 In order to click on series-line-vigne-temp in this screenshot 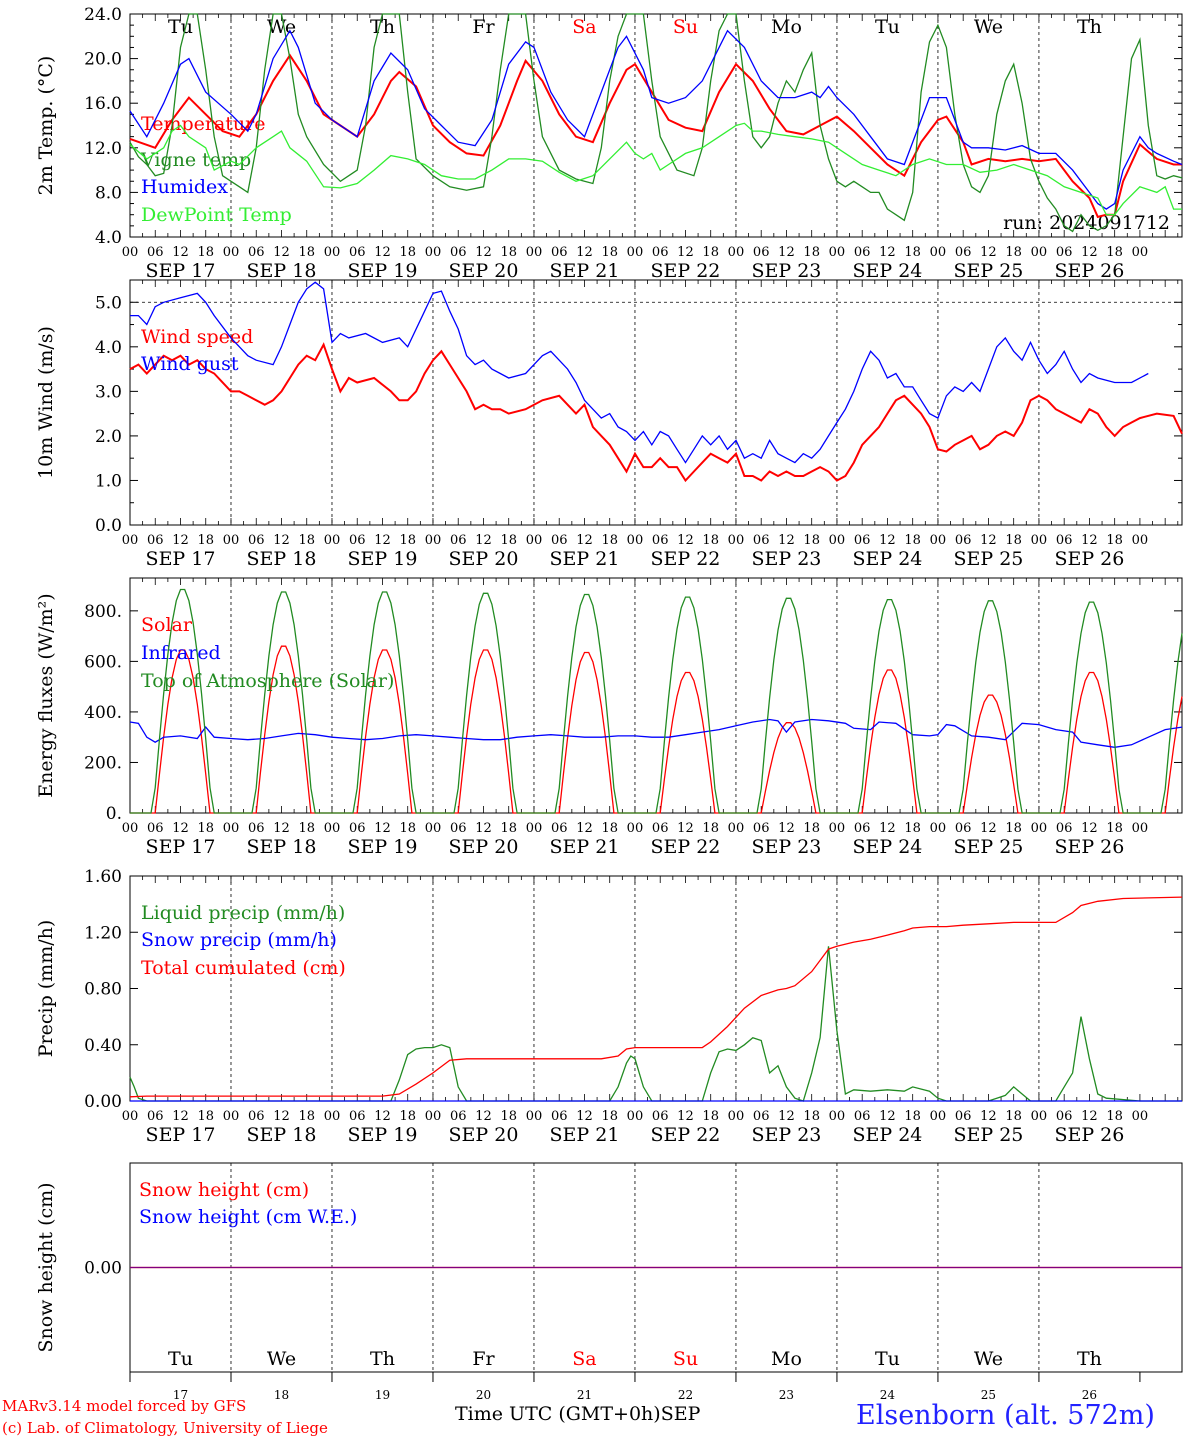, I will do `click(656, 123)`.